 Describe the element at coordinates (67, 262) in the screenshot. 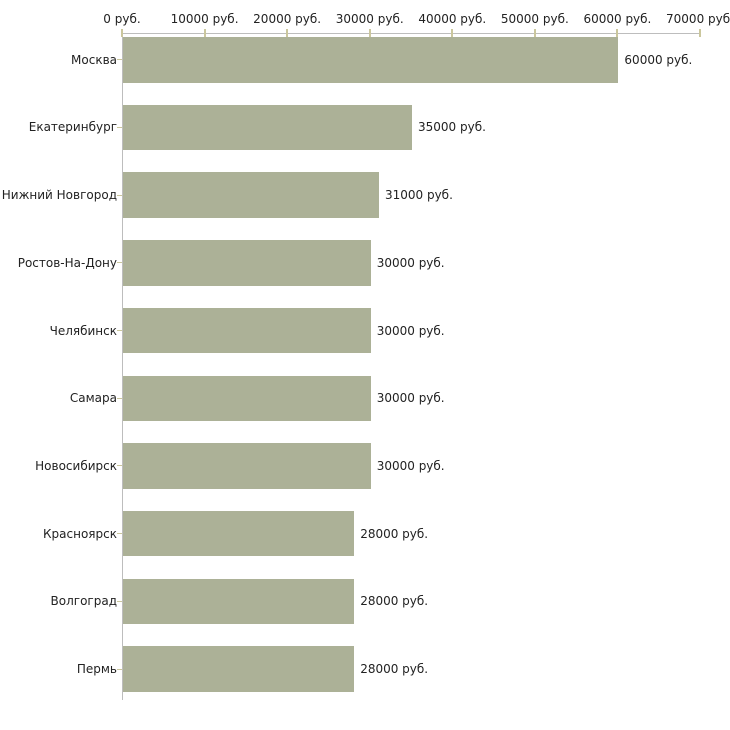

I see `category-label: Ростов-На-Дону` at that location.